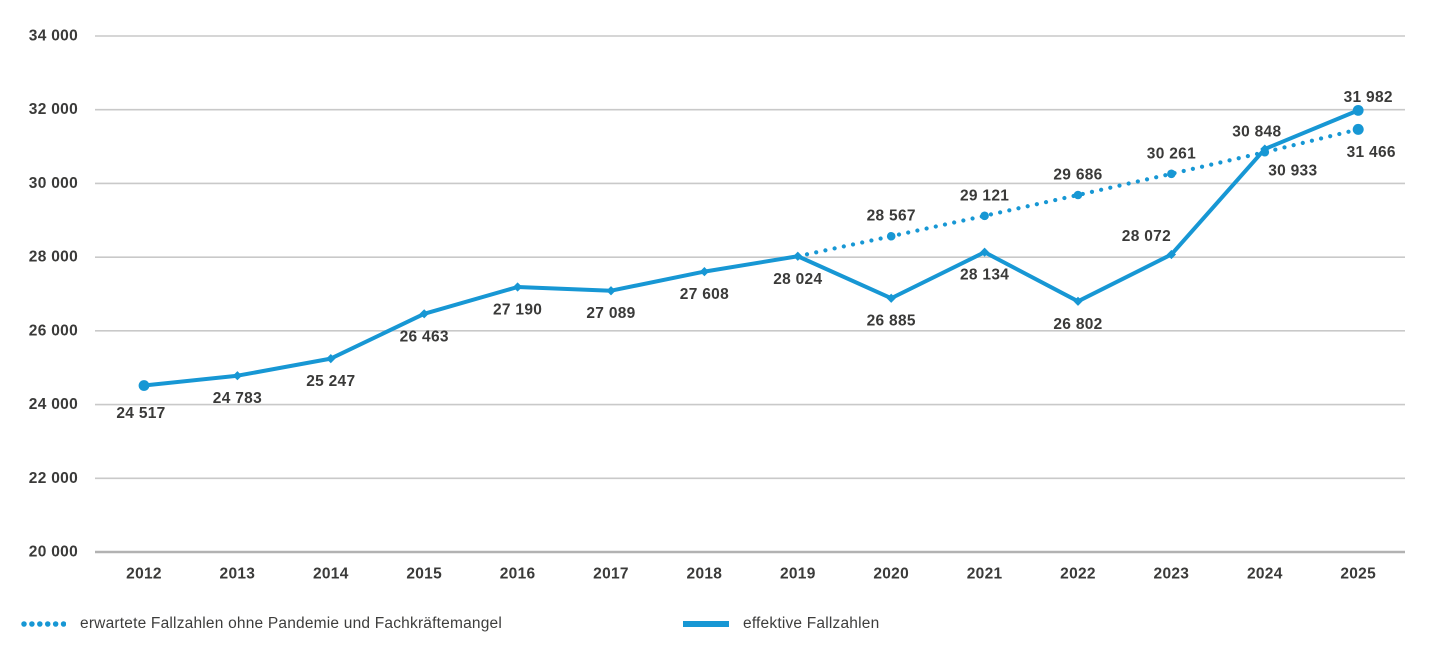  I want to click on y-axis-tick-label: 30 000, so click(53, 183).